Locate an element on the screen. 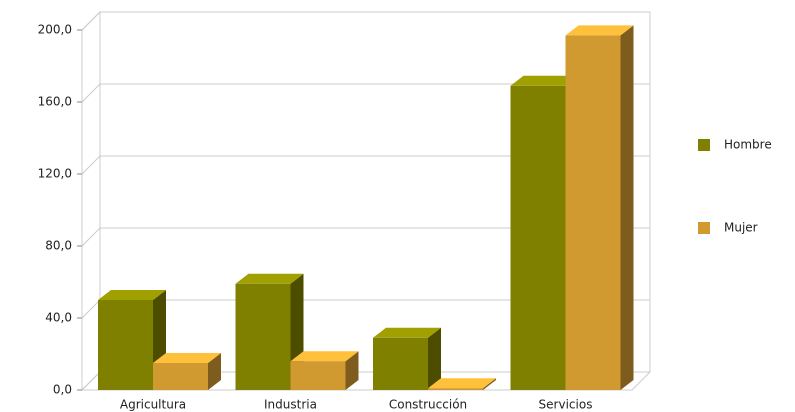  x-tick-label: Servicios is located at coordinates (566, 405).